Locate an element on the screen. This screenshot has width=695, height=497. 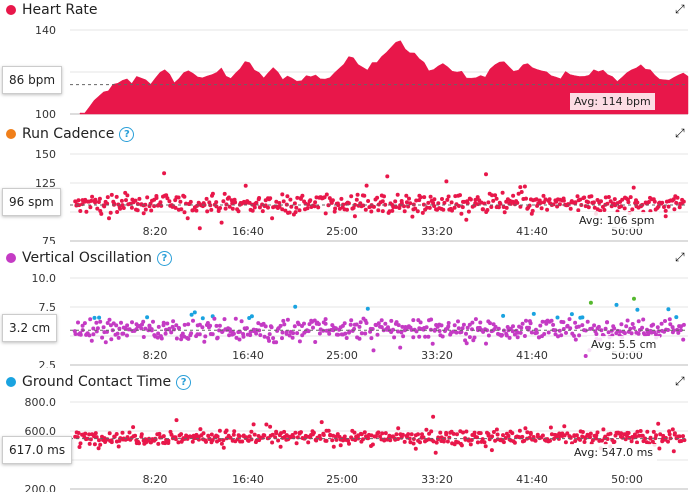
y-tick-label: 125 is located at coordinates (45, 183).